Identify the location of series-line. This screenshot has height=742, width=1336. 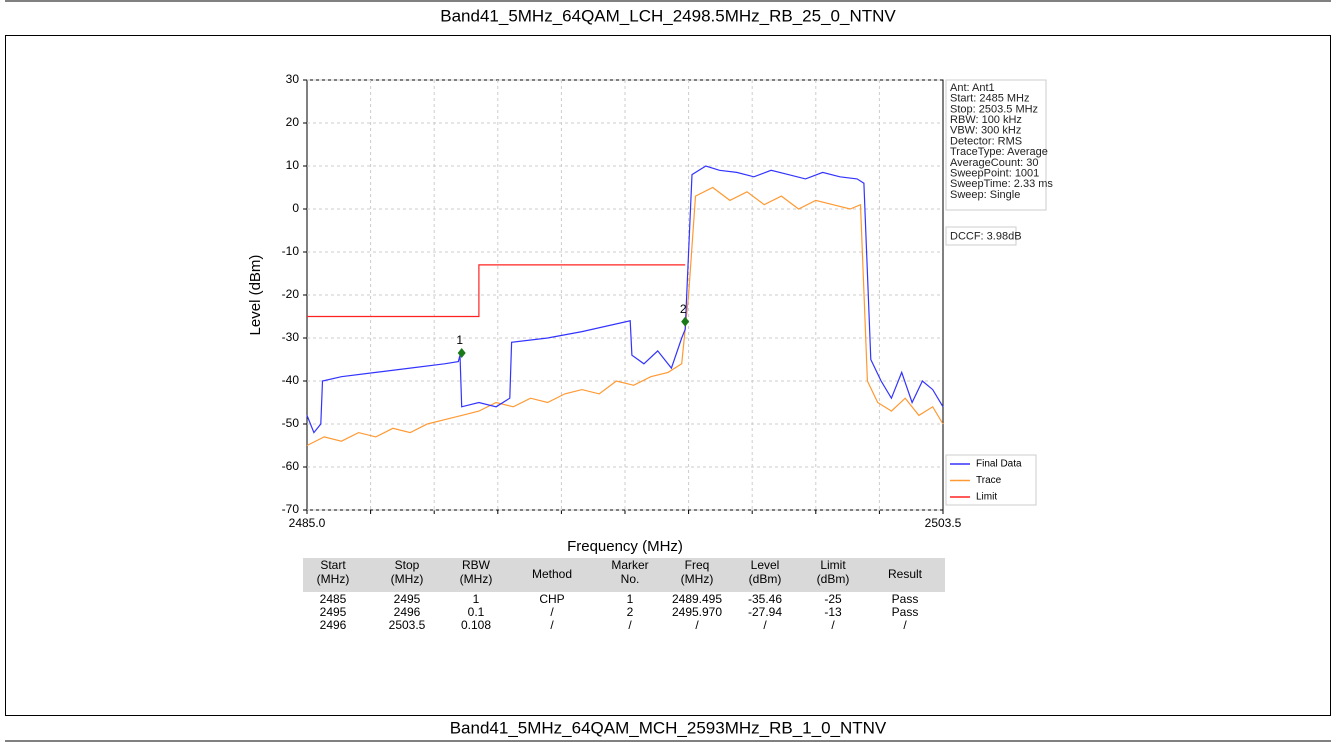
(496, 291).